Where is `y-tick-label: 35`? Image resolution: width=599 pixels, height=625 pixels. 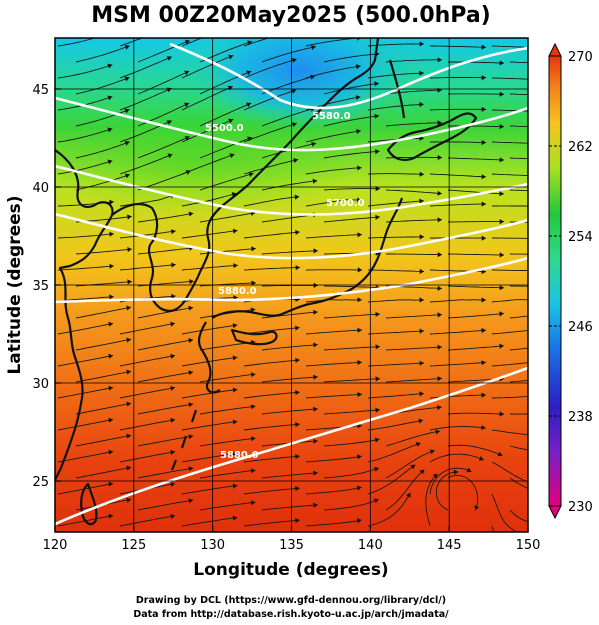 y-tick-label: 35 is located at coordinates (40, 286).